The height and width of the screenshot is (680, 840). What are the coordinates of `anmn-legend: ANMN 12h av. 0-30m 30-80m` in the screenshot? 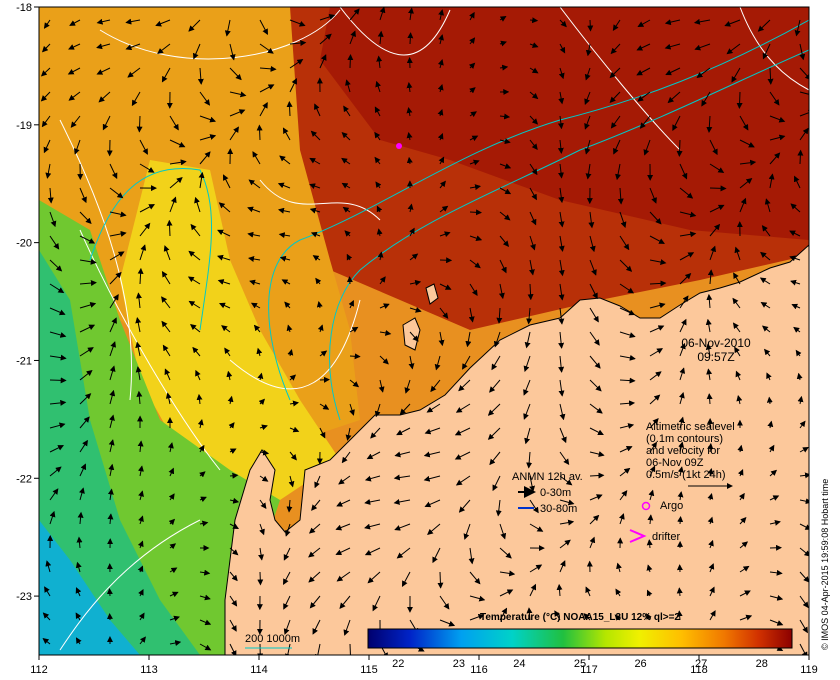 It's located at (547, 493).